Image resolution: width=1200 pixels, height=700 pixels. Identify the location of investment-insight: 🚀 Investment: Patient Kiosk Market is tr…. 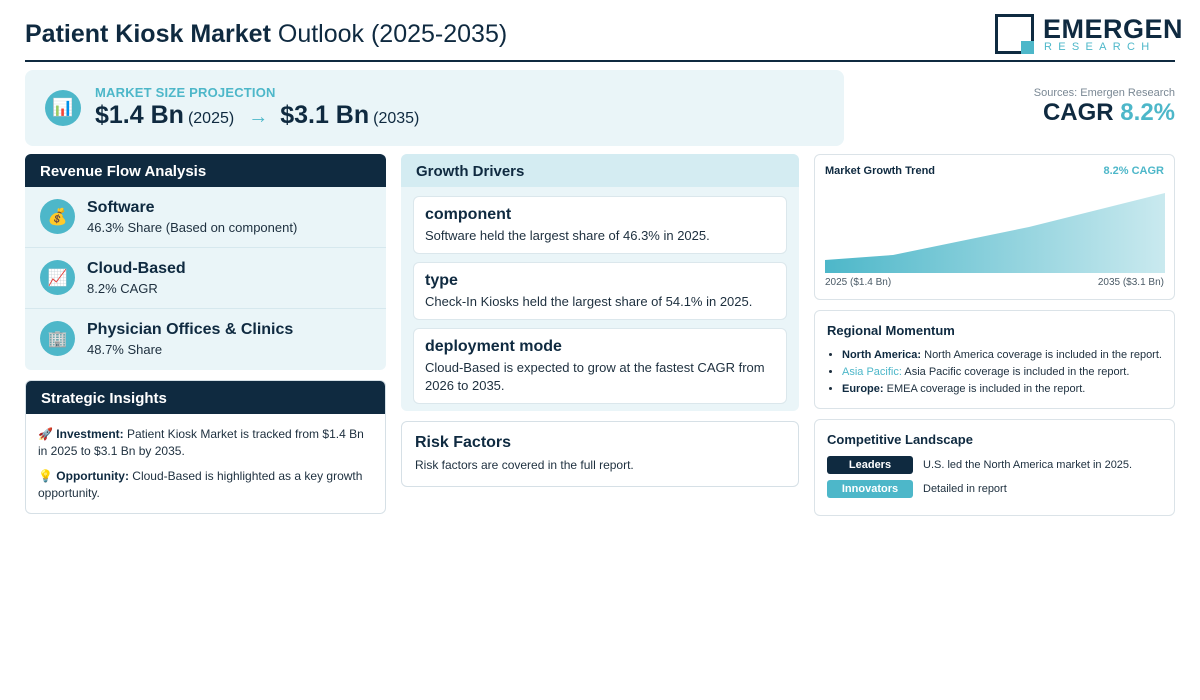
(205, 443).